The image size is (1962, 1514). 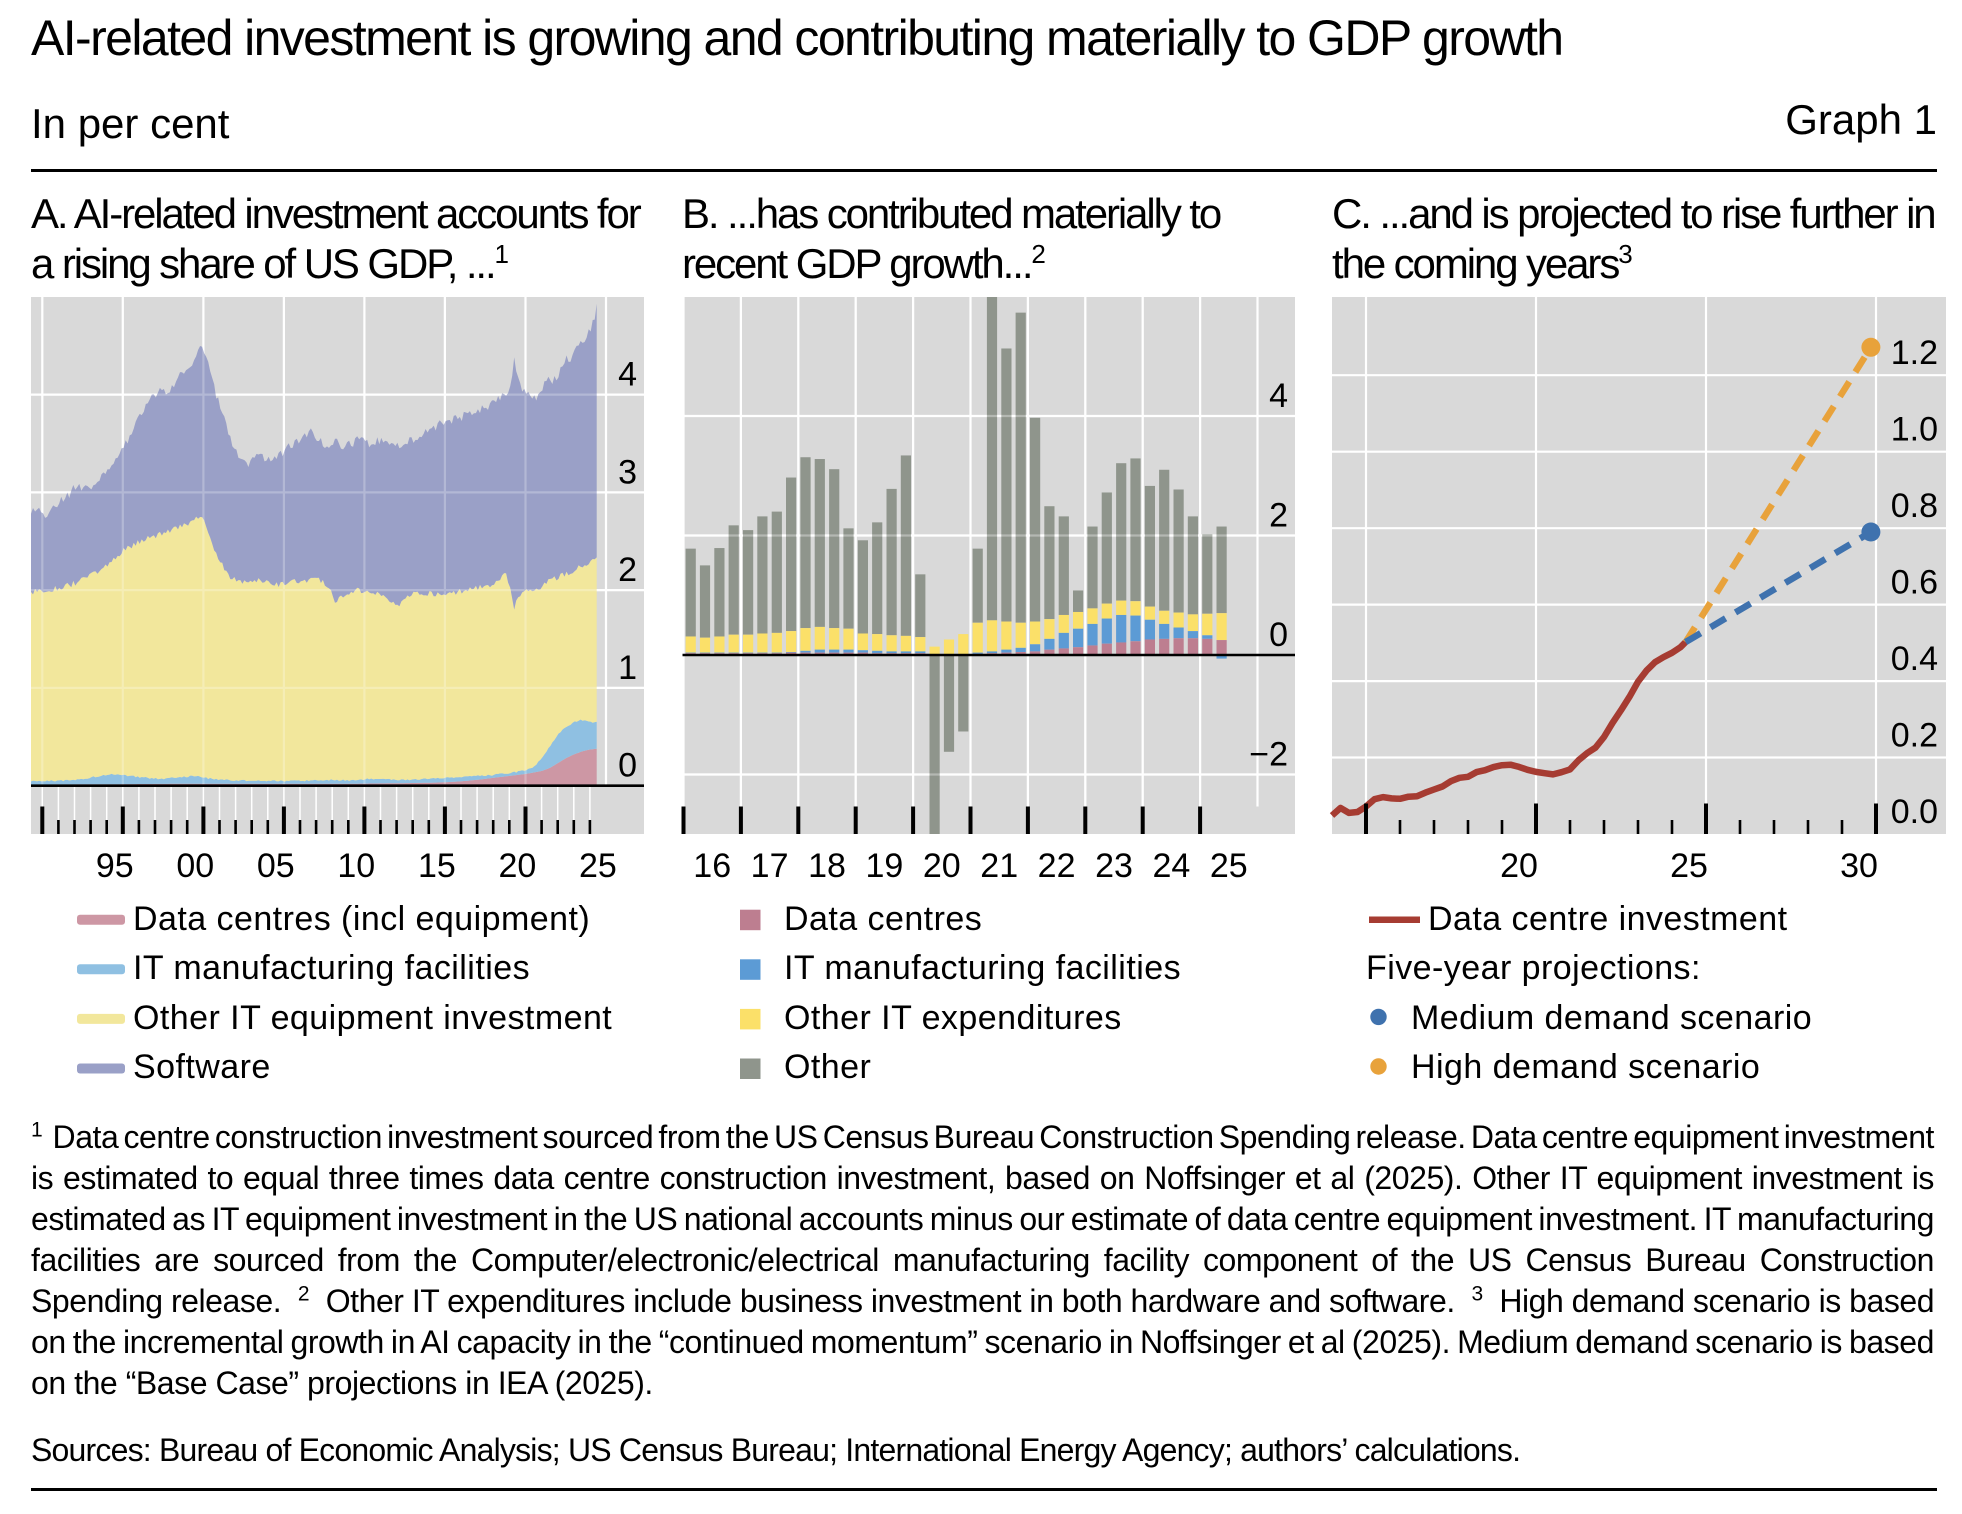 What do you see at coordinates (1914, 659) in the screenshot?
I see `svg-text: 0.4` at bounding box center [1914, 659].